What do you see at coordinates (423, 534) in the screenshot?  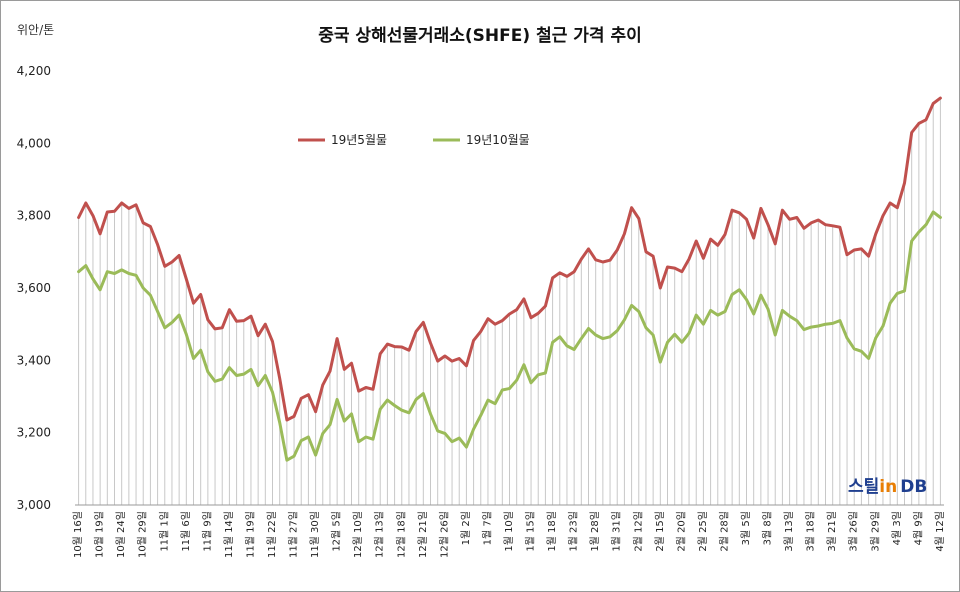 I see `x-tick-label: 12월 21일` at bounding box center [423, 534].